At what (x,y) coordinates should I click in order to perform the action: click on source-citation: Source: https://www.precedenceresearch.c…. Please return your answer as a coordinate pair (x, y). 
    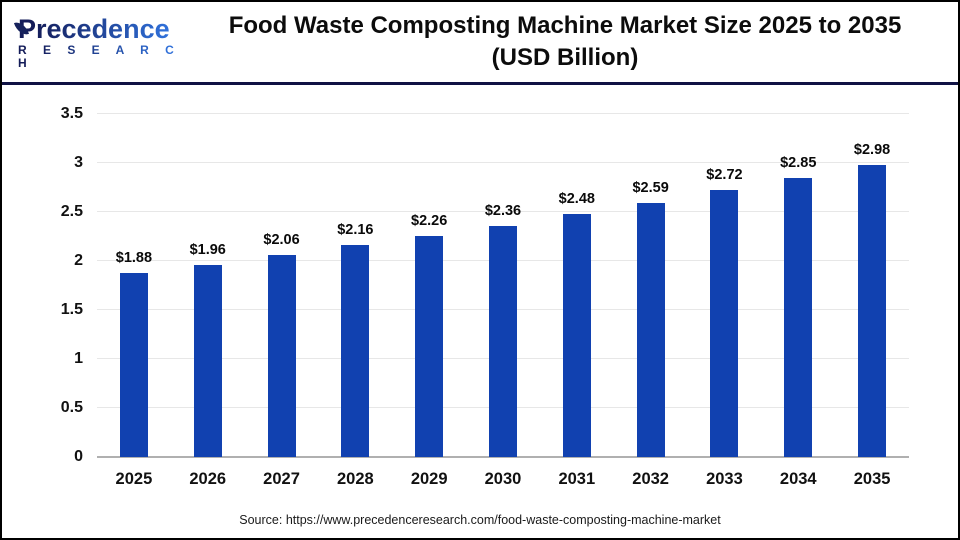
    Looking at the image, I should click on (480, 520).